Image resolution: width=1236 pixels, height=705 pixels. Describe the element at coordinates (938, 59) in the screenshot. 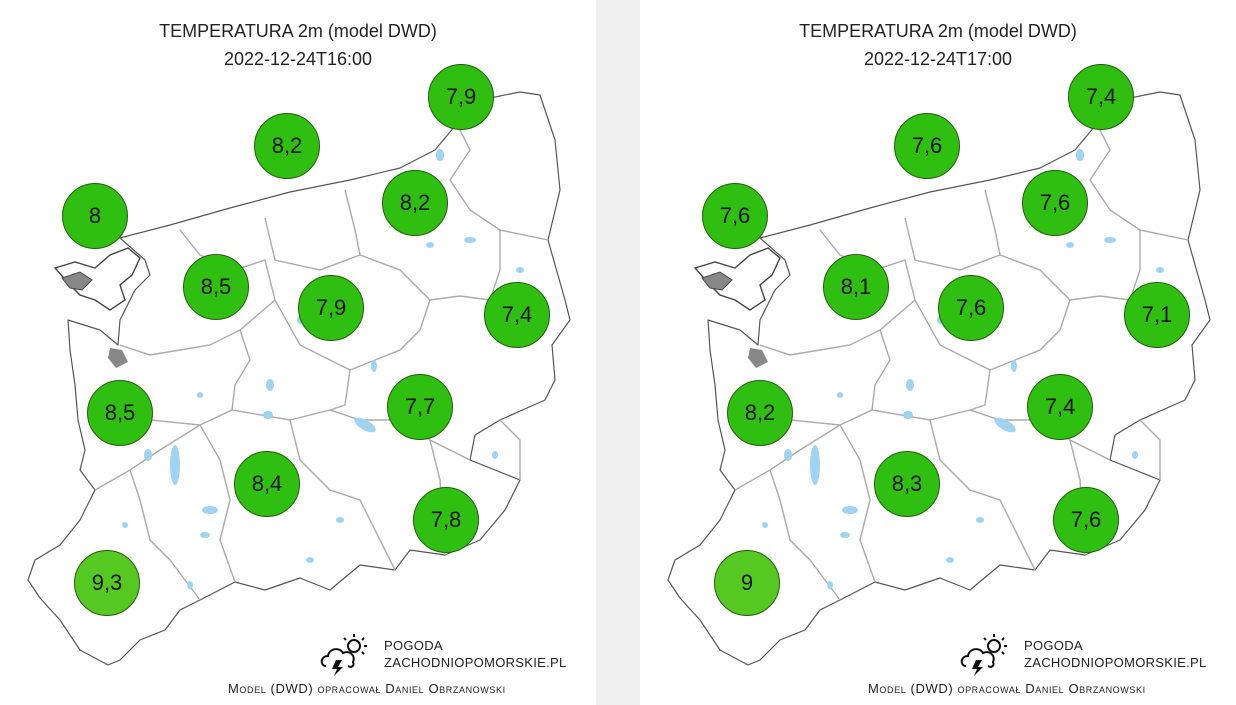

I see `map-timestamp: 2022-12-24T17:00` at that location.